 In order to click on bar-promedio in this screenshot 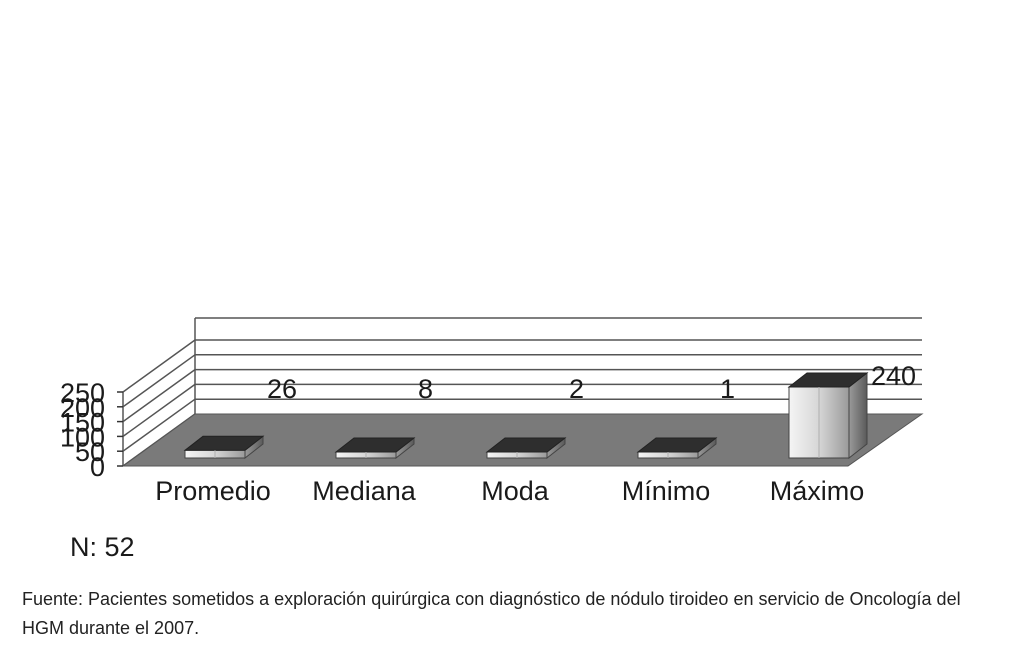, I will do `click(224, 447)`.